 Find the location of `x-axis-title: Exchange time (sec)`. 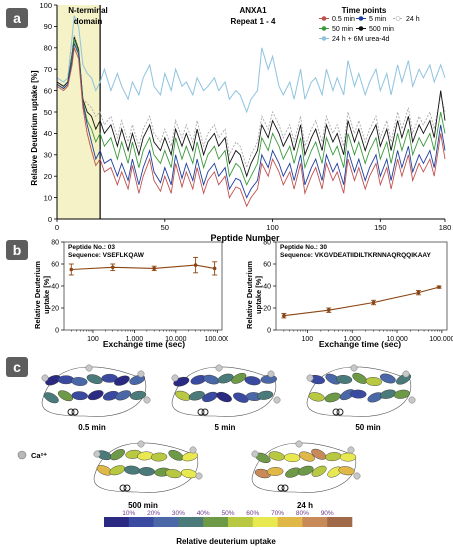

x-axis-title: Exchange time (sec) is located at coordinates (360, 344).